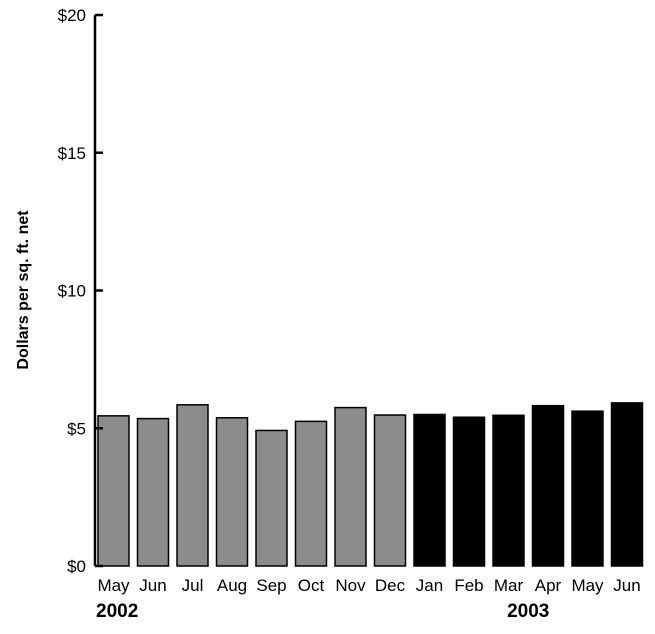  What do you see at coordinates (528, 611) in the screenshot?
I see `year-label-2003: 2003` at bounding box center [528, 611].